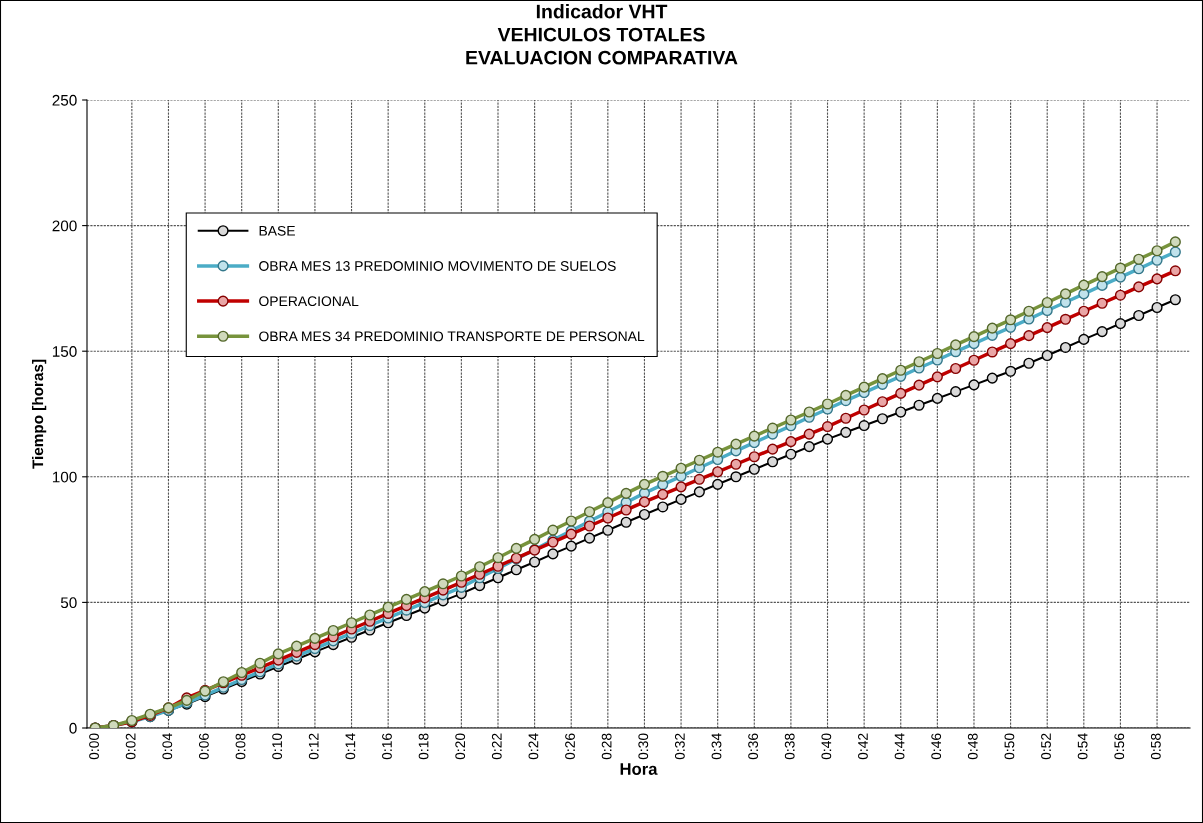  I want to click on x-tick-label: 0:00, so click(94, 746).